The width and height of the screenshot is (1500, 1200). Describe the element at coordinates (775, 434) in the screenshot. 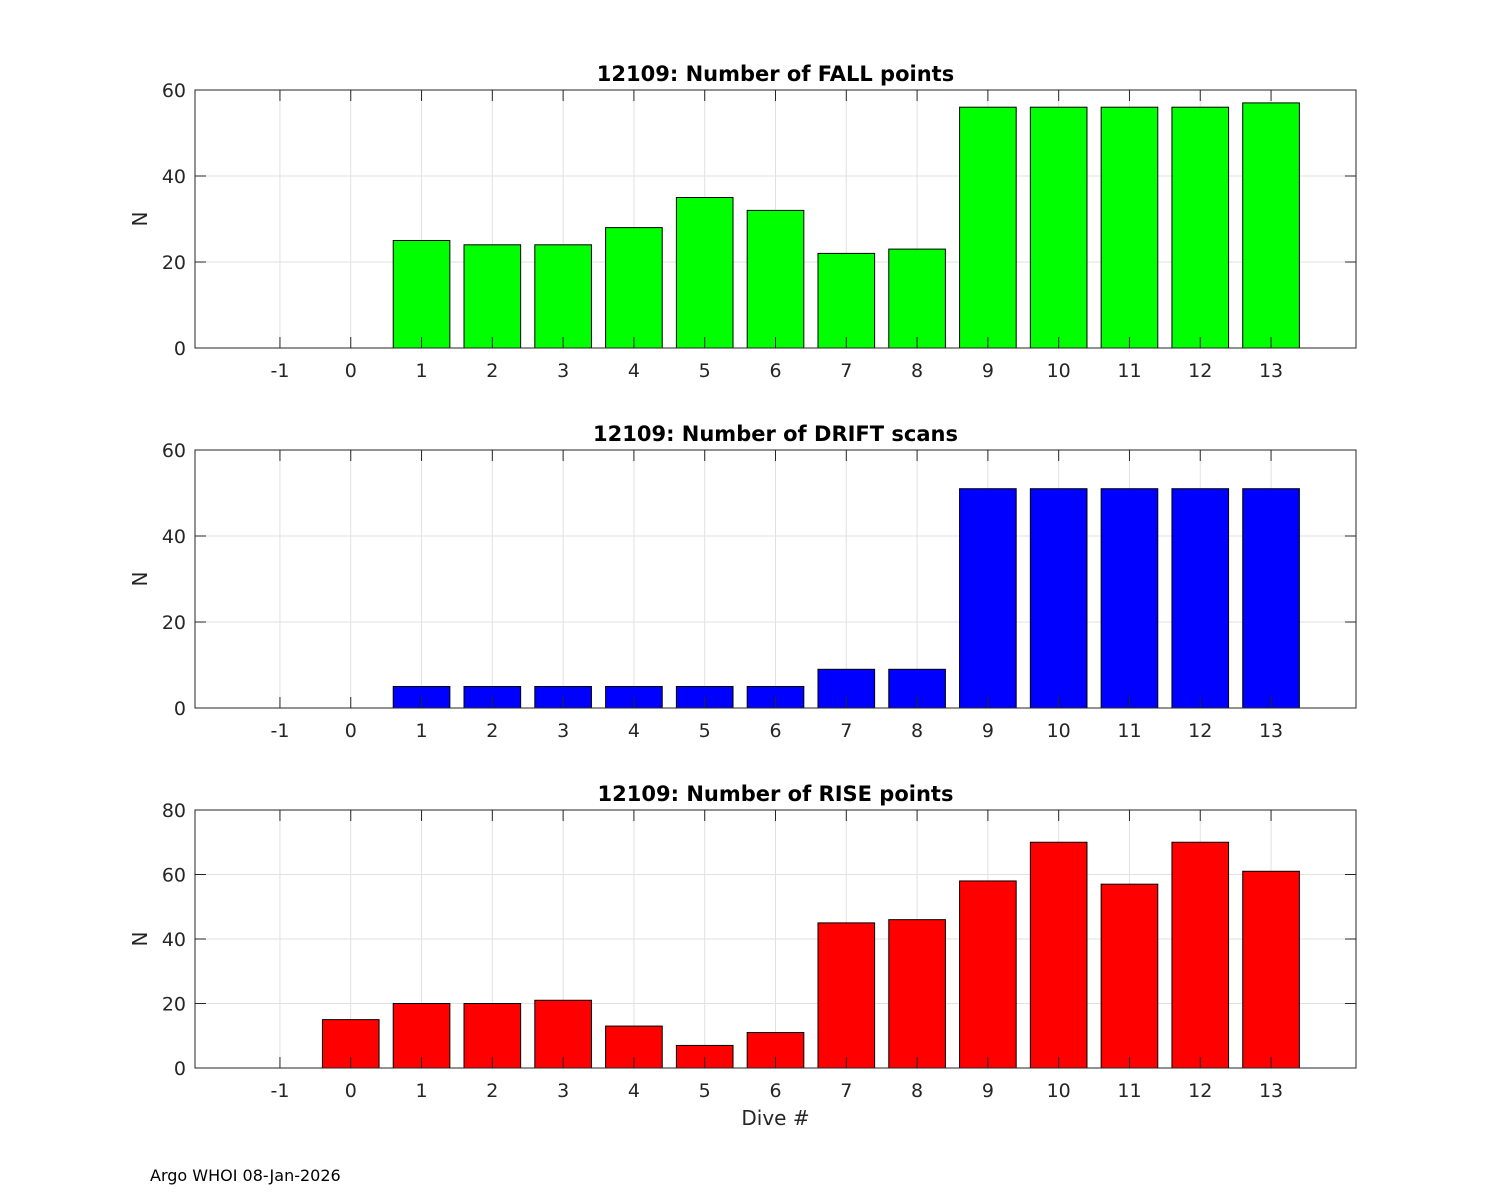

I see `chart-title: 12109: Number of DRIFT scans` at that location.